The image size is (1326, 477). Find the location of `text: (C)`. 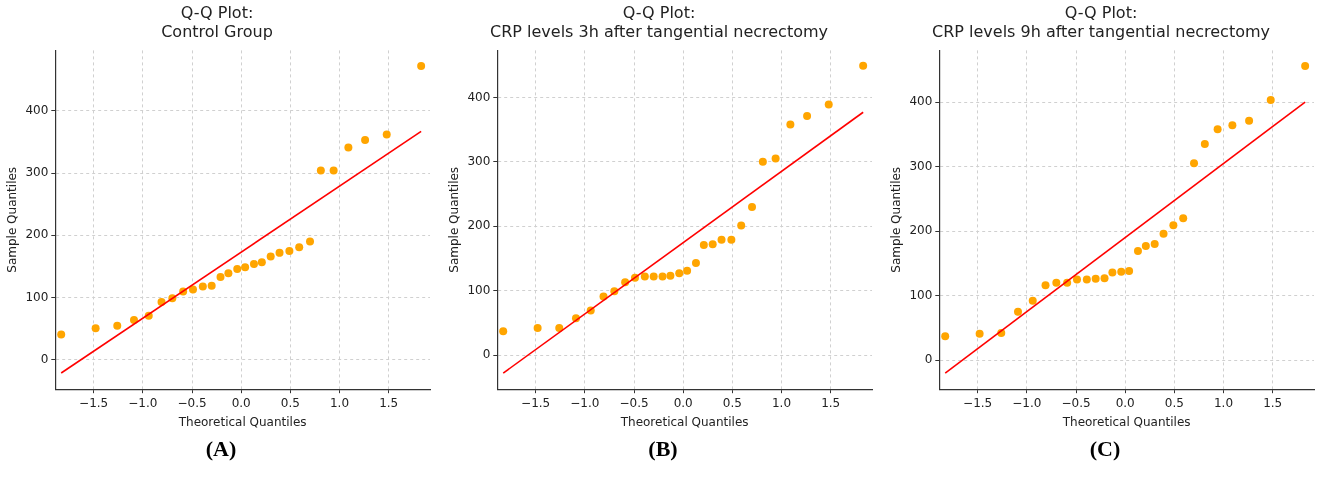

text: (C) is located at coordinates (1105, 449).